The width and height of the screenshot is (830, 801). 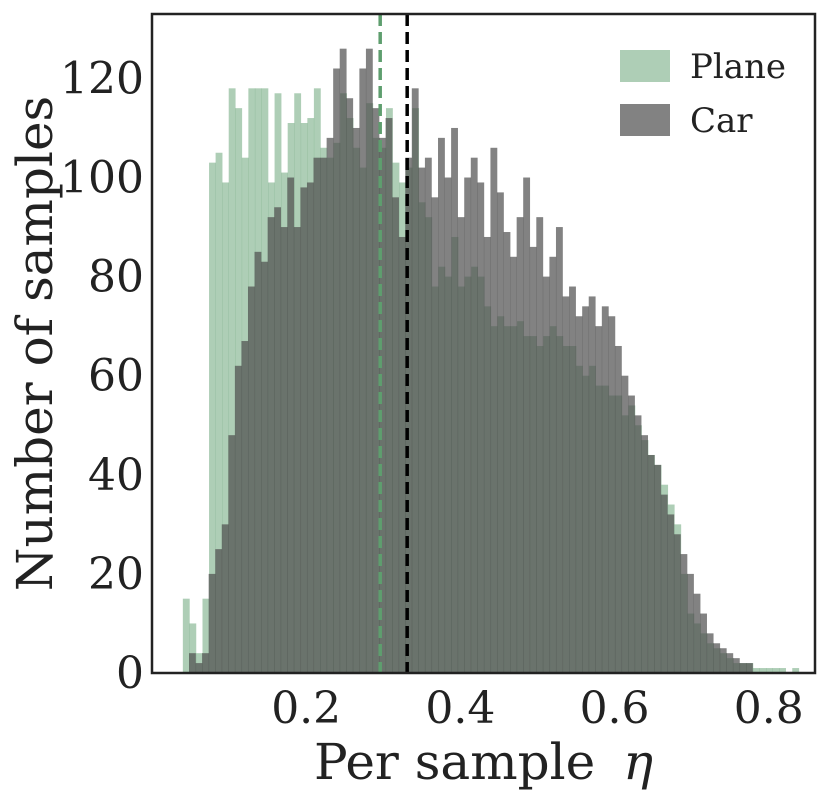 I want to click on y-tick-label: 40, so click(x=116, y=475).